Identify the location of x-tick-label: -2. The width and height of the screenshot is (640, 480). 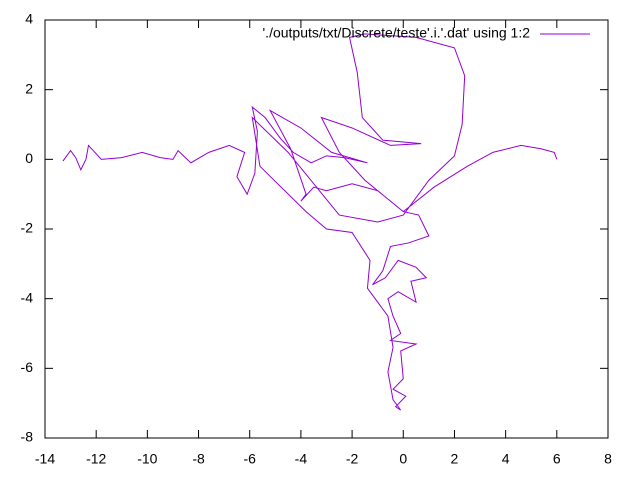
(352, 459).